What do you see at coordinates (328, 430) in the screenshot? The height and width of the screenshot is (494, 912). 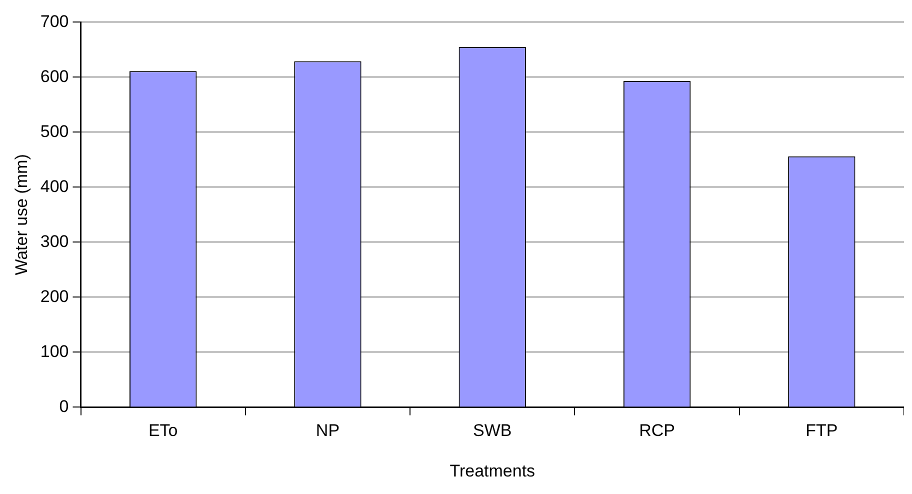 I see `x-tick-label: NP` at bounding box center [328, 430].